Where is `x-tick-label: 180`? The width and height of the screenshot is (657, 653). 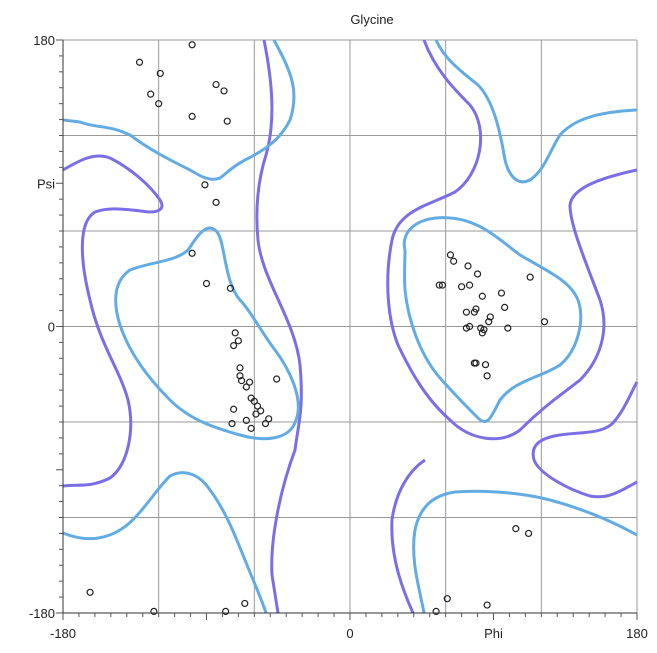
x-tick-label: 180 is located at coordinates (637, 633).